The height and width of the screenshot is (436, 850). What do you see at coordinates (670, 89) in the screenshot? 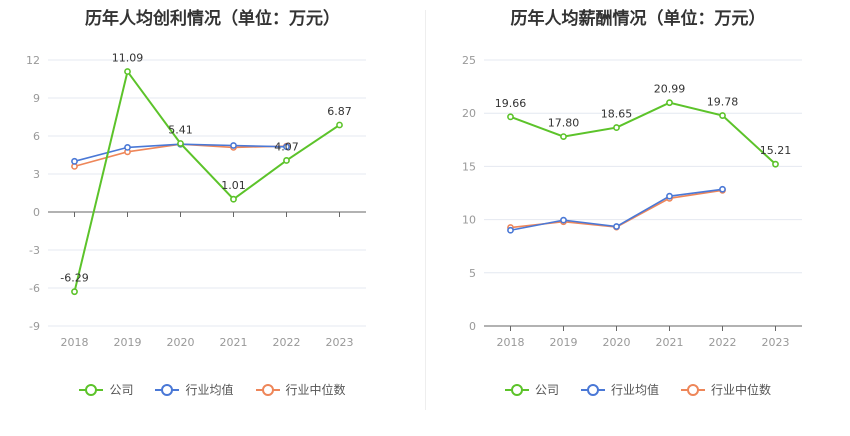
I see `data-label: 20.99` at bounding box center [670, 89].